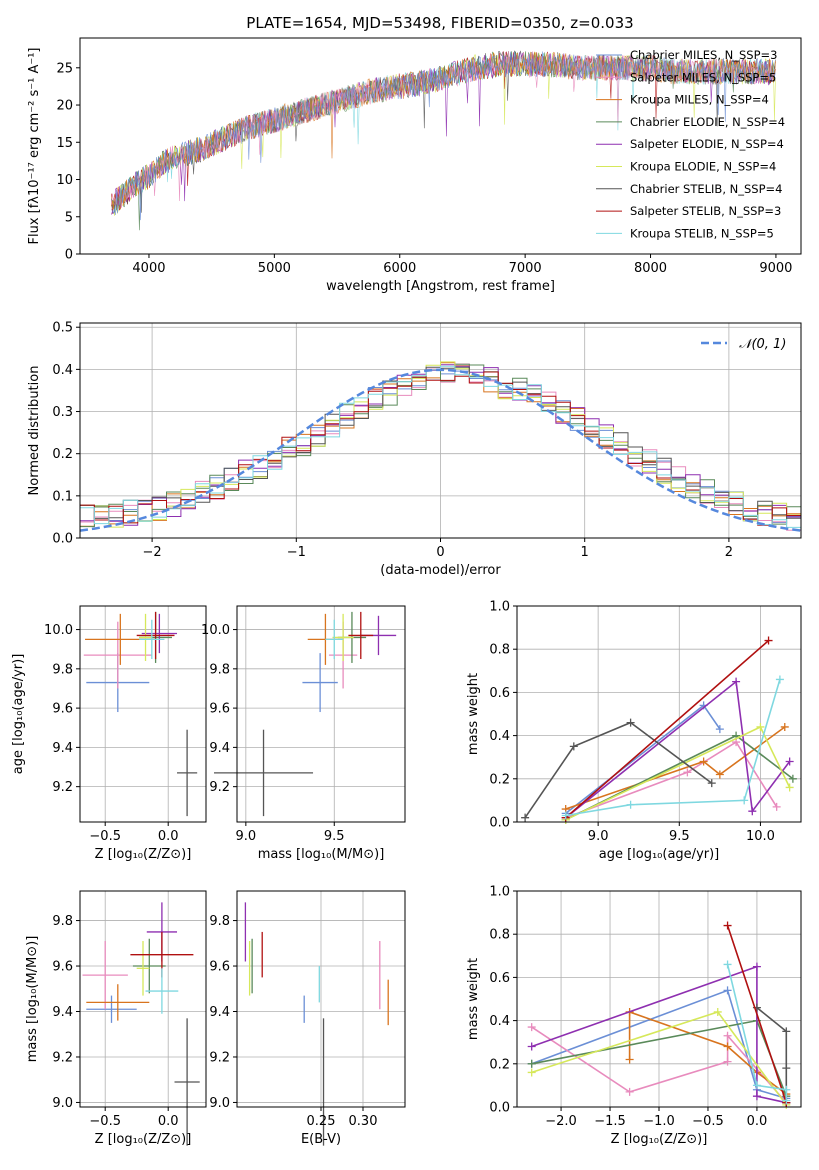  I want to click on y-tick-label: 0.6, so click(499, 978).